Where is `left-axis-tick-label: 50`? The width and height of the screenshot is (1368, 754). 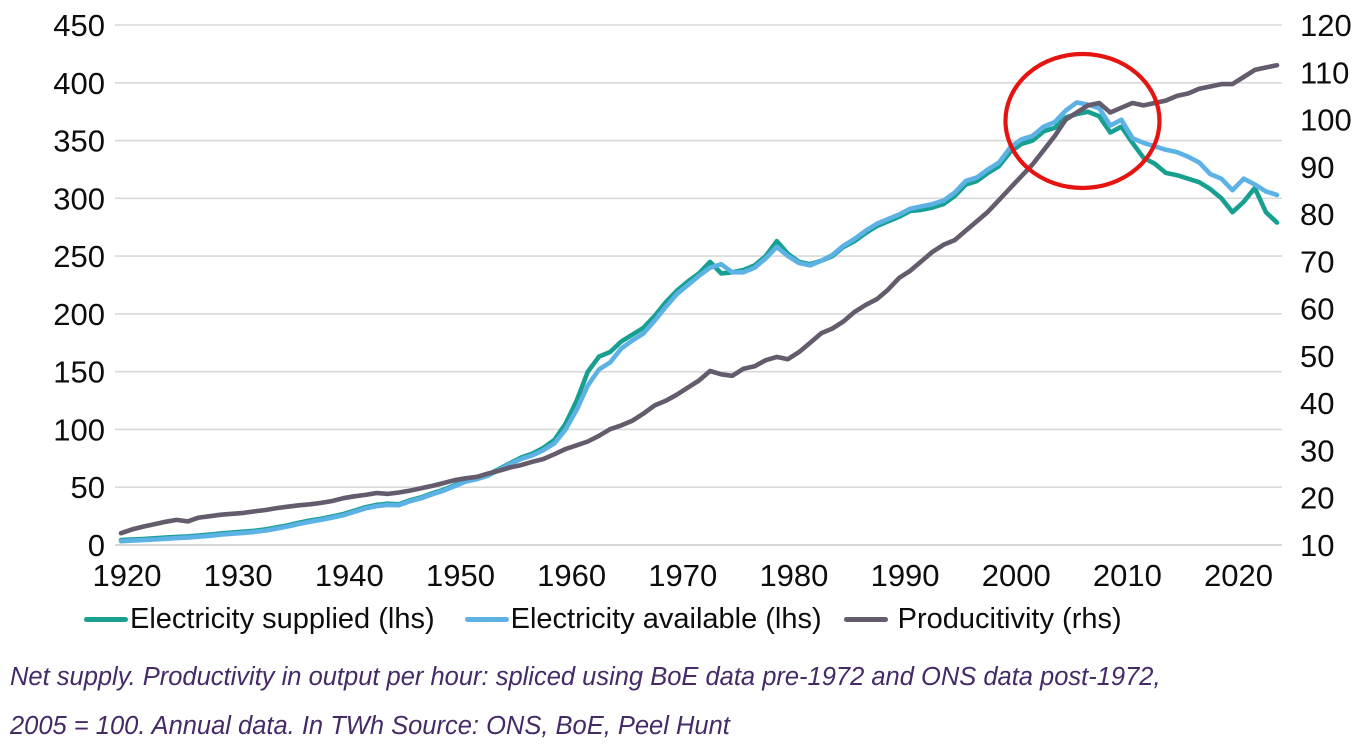 left-axis-tick-label: 50 is located at coordinates (88, 487).